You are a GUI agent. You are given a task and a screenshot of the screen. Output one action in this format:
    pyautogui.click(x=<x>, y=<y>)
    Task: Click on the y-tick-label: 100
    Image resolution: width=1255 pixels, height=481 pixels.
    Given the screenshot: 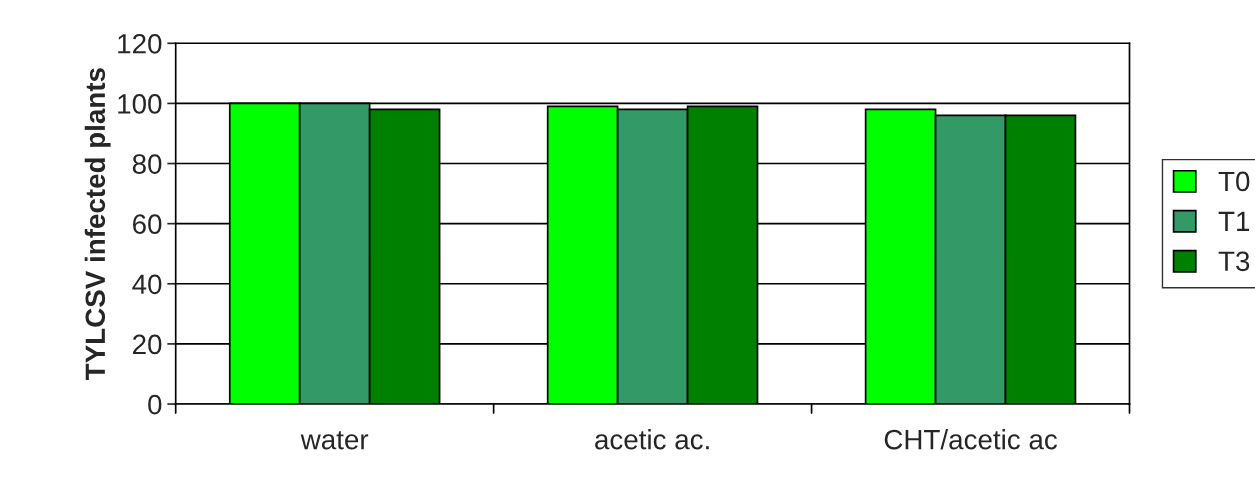 What is the action you would take?
    pyautogui.click(x=140, y=104)
    